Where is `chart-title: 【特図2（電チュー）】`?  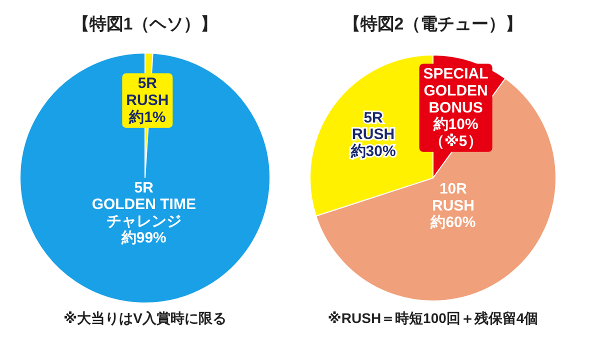
chart-title: 【特図2（電チュー）】 is located at coordinates (433, 24).